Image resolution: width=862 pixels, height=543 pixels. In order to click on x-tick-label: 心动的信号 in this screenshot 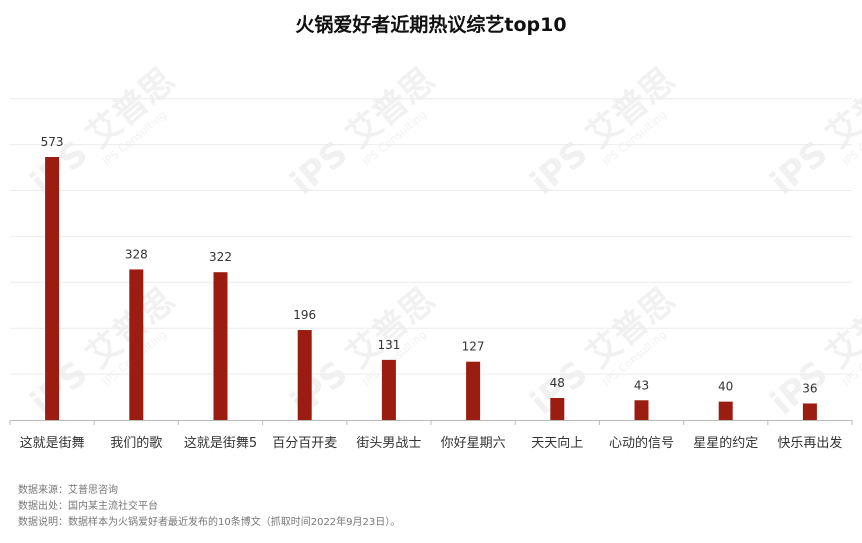, I will do `click(641, 443)`.